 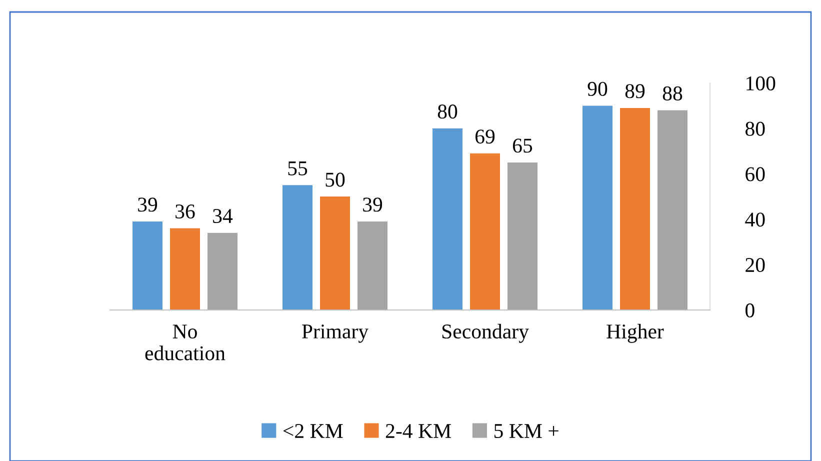 What do you see at coordinates (313, 431) in the screenshot?
I see `legend-label: <2 KM` at bounding box center [313, 431].